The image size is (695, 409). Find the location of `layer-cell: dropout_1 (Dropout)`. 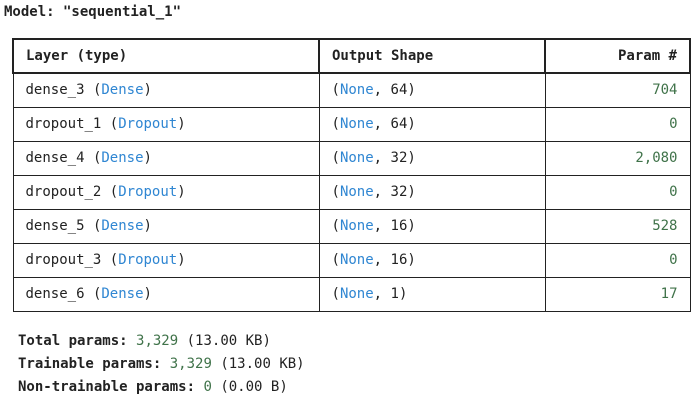

layer-cell: dropout_1 (Dropout) is located at coordinates (166, 124).